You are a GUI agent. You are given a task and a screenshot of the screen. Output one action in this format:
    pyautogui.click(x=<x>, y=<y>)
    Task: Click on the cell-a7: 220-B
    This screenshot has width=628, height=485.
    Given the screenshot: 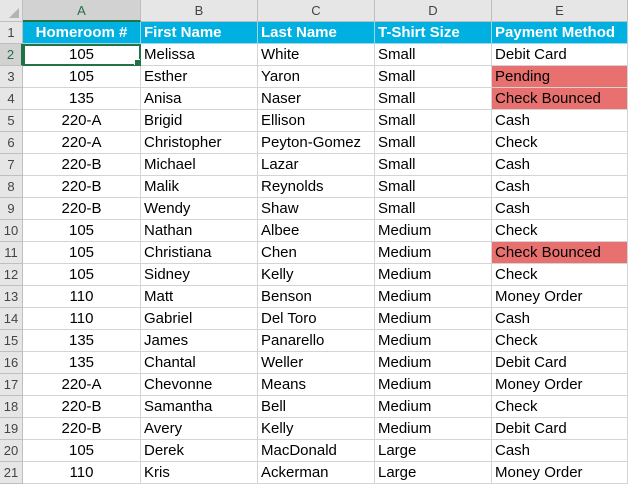 What is the action you would take?
    pyautogui.click(x=82, y=165)
    